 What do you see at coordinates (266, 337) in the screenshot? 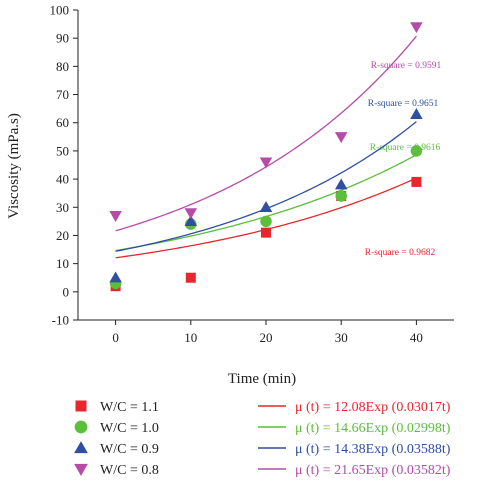
I see `x-tick-label: 20` at bounding box center [266, 337].